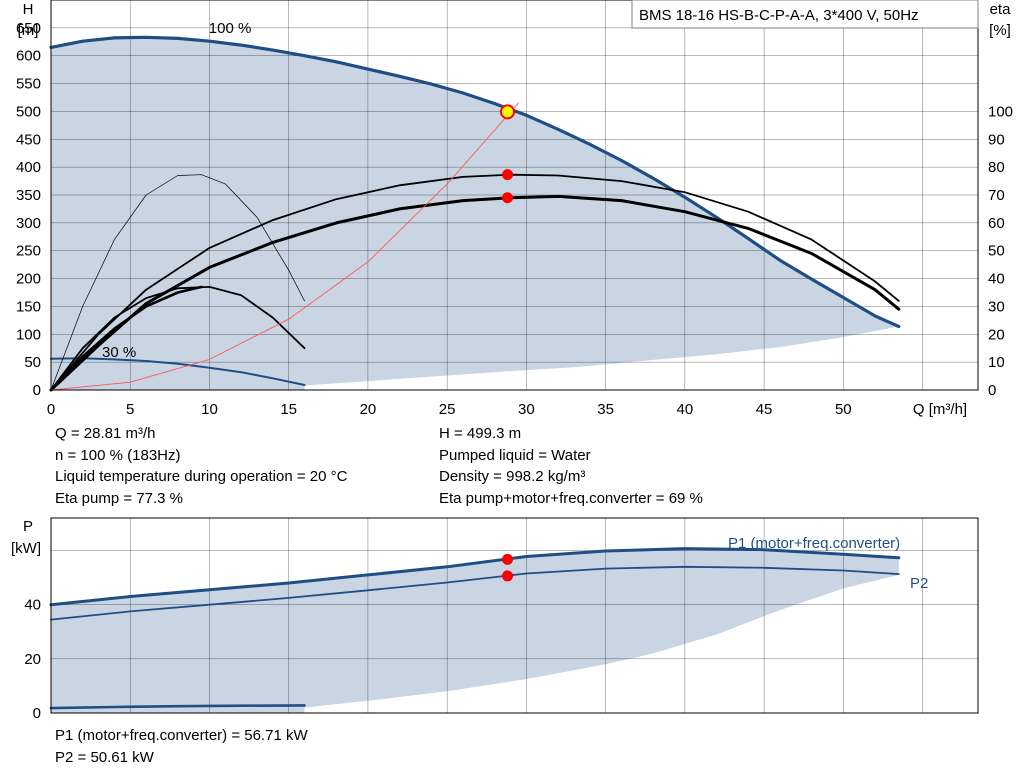  I want to click on p-tick-label: 0, so click(37, 713).